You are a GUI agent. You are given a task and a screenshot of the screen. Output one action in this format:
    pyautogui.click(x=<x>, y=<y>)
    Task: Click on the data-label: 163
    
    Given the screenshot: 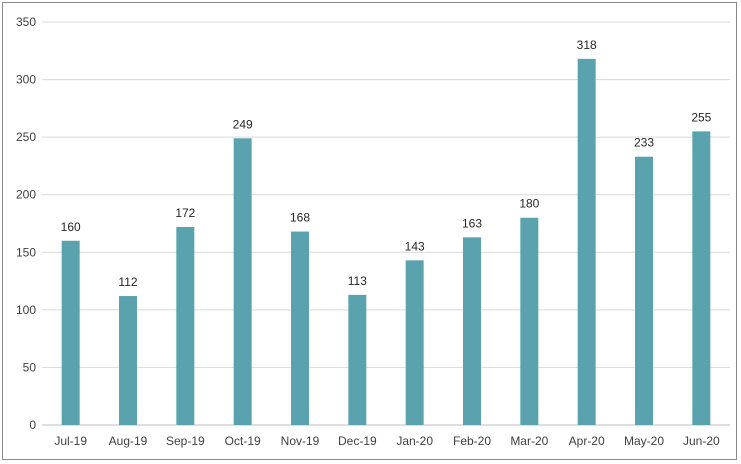 What is the action you would take?
    pyautogui.click(x=472, y=223)
    